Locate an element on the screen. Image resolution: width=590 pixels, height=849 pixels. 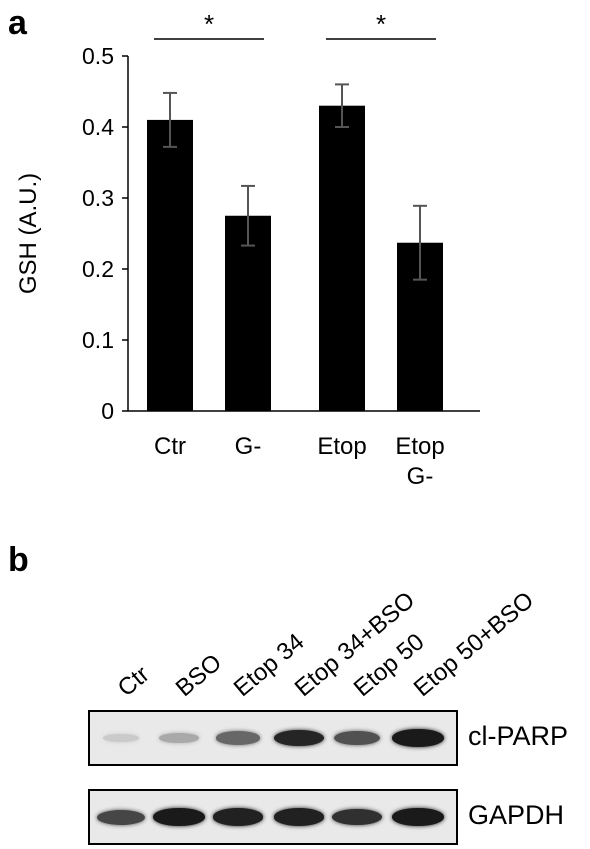
lane-label: BSO is located at coordinates (198, 675).